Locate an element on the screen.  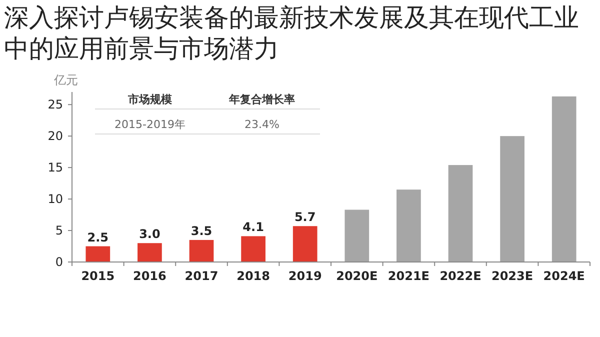
x-tick-label: 2016 is located at coordinates (149, 276).